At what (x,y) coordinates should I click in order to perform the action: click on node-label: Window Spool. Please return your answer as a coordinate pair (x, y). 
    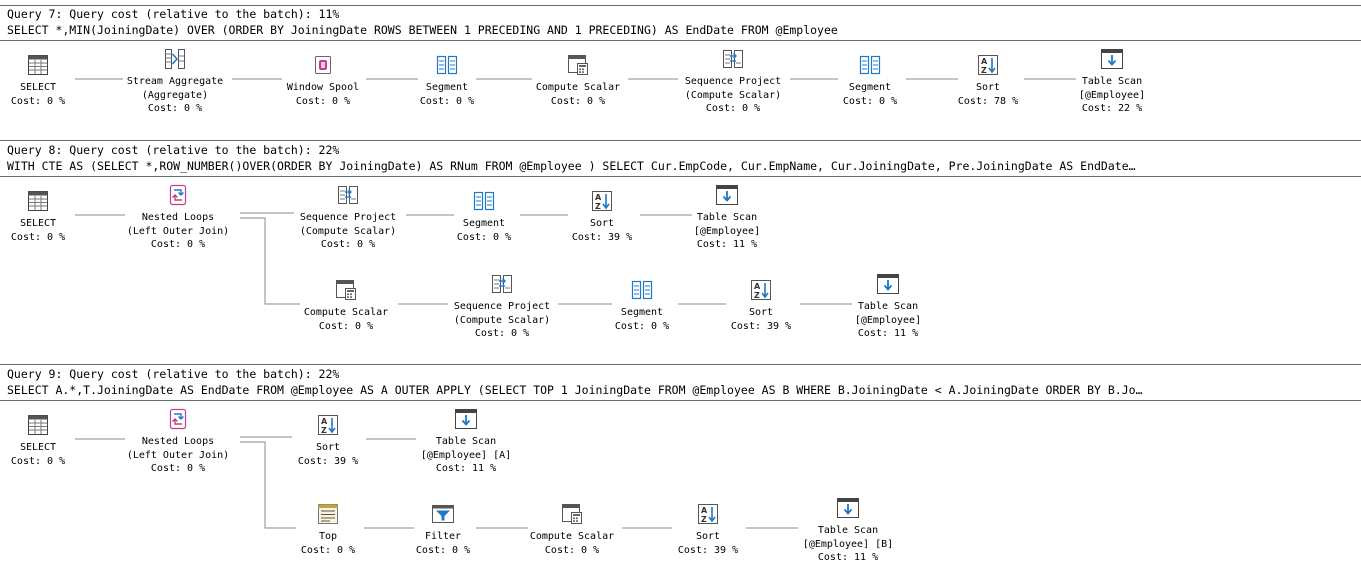
    Looking at the image, I should click on (323, 87).